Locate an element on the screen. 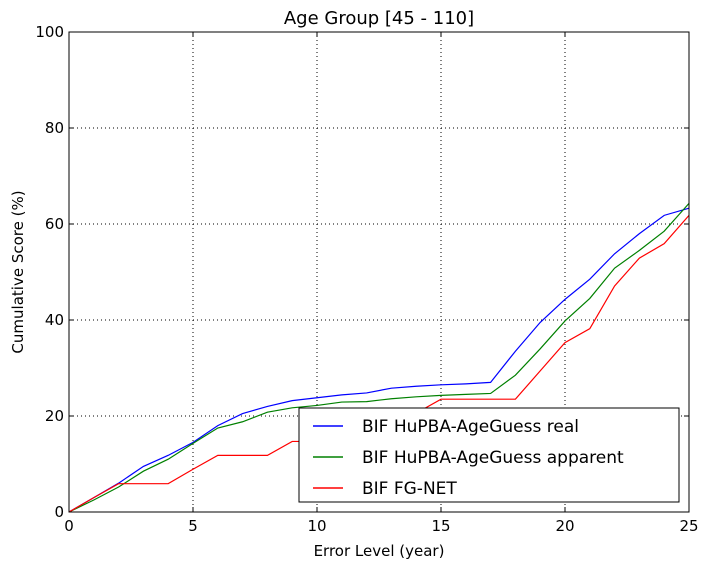 The width and height of the screenshot is (708, 570). x-tick-label: 0 is located at coordinates (69, 526).